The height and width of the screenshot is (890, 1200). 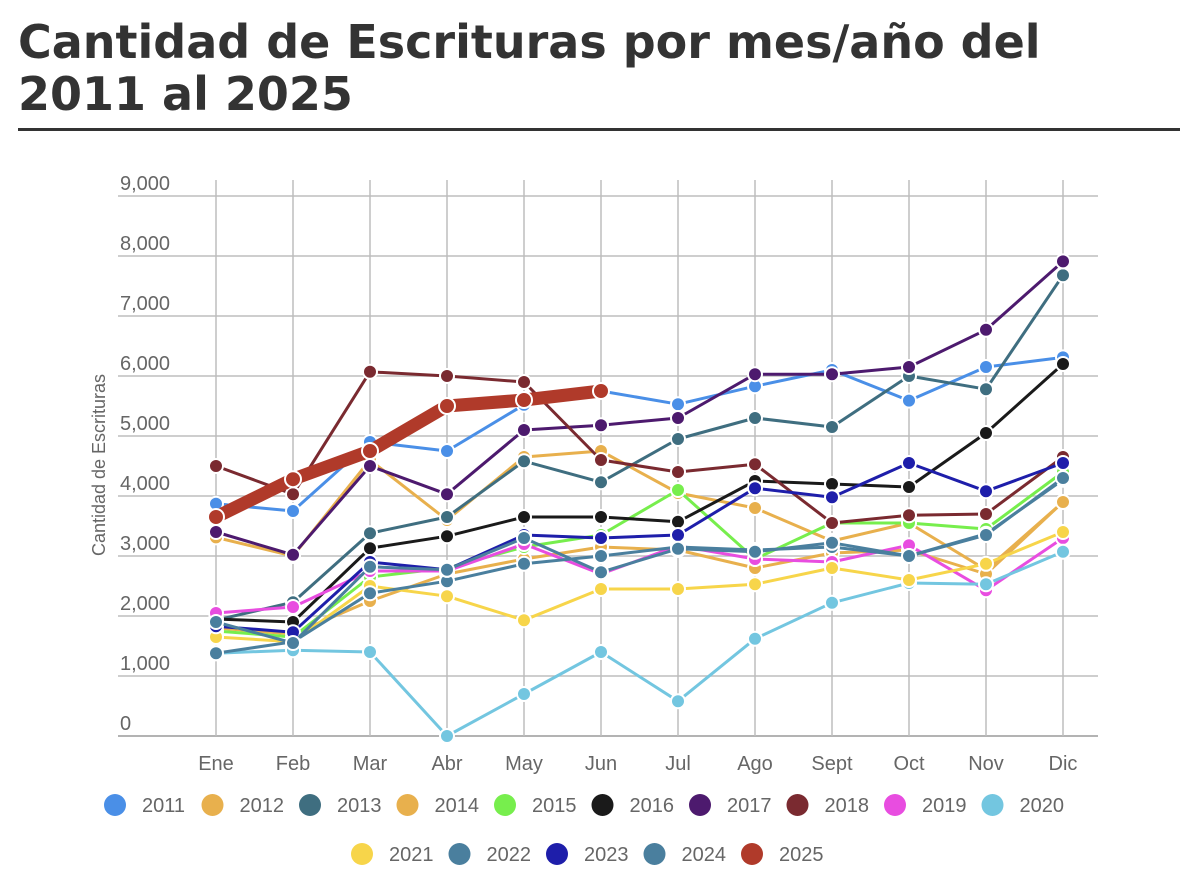 I want to click on legend-label: 2016, so click(x=652, y=806).